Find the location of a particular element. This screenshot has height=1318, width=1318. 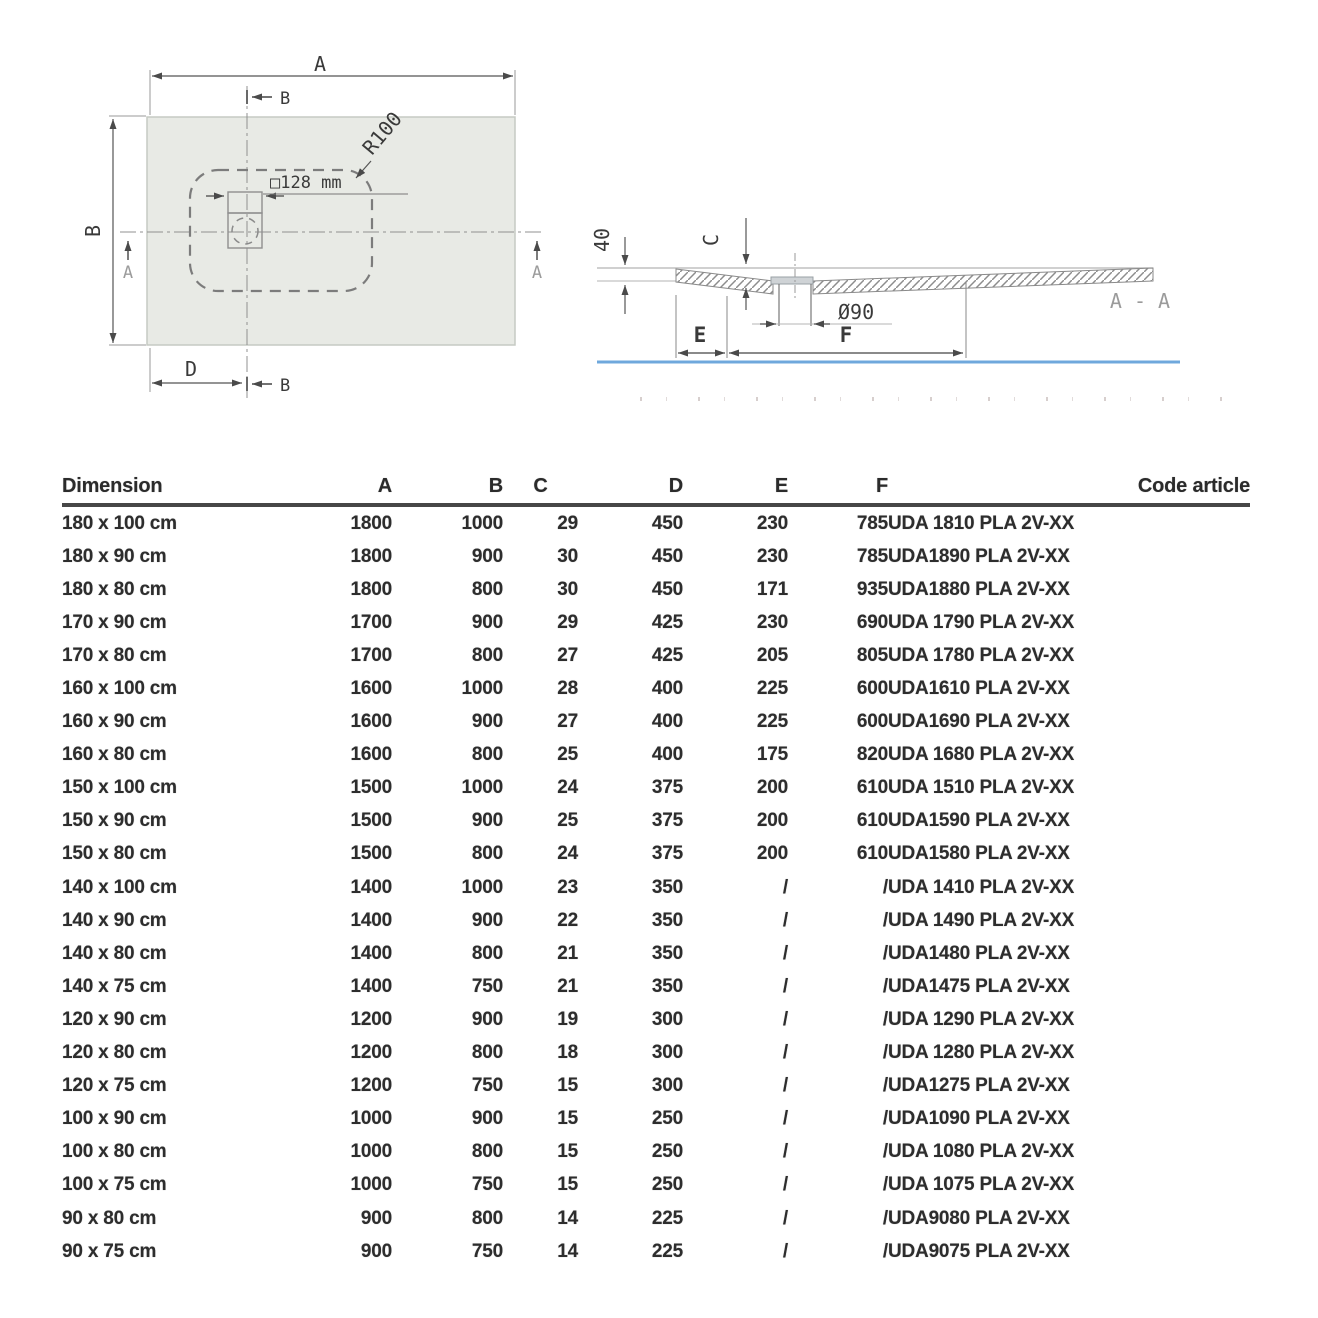

table-cell: 935 is located at coordinates (872, 589).